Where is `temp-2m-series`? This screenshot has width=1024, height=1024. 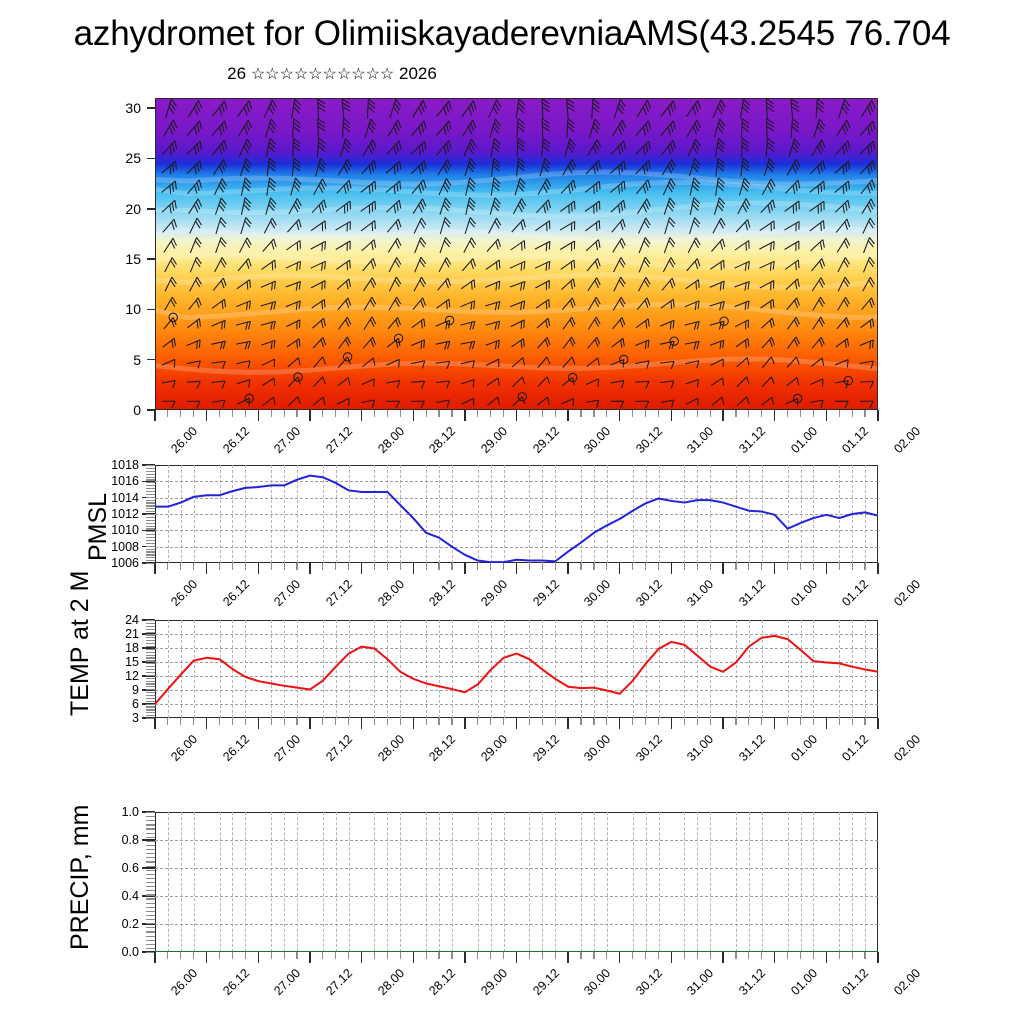
temp-2m-series is located at coordinates (516, 669).